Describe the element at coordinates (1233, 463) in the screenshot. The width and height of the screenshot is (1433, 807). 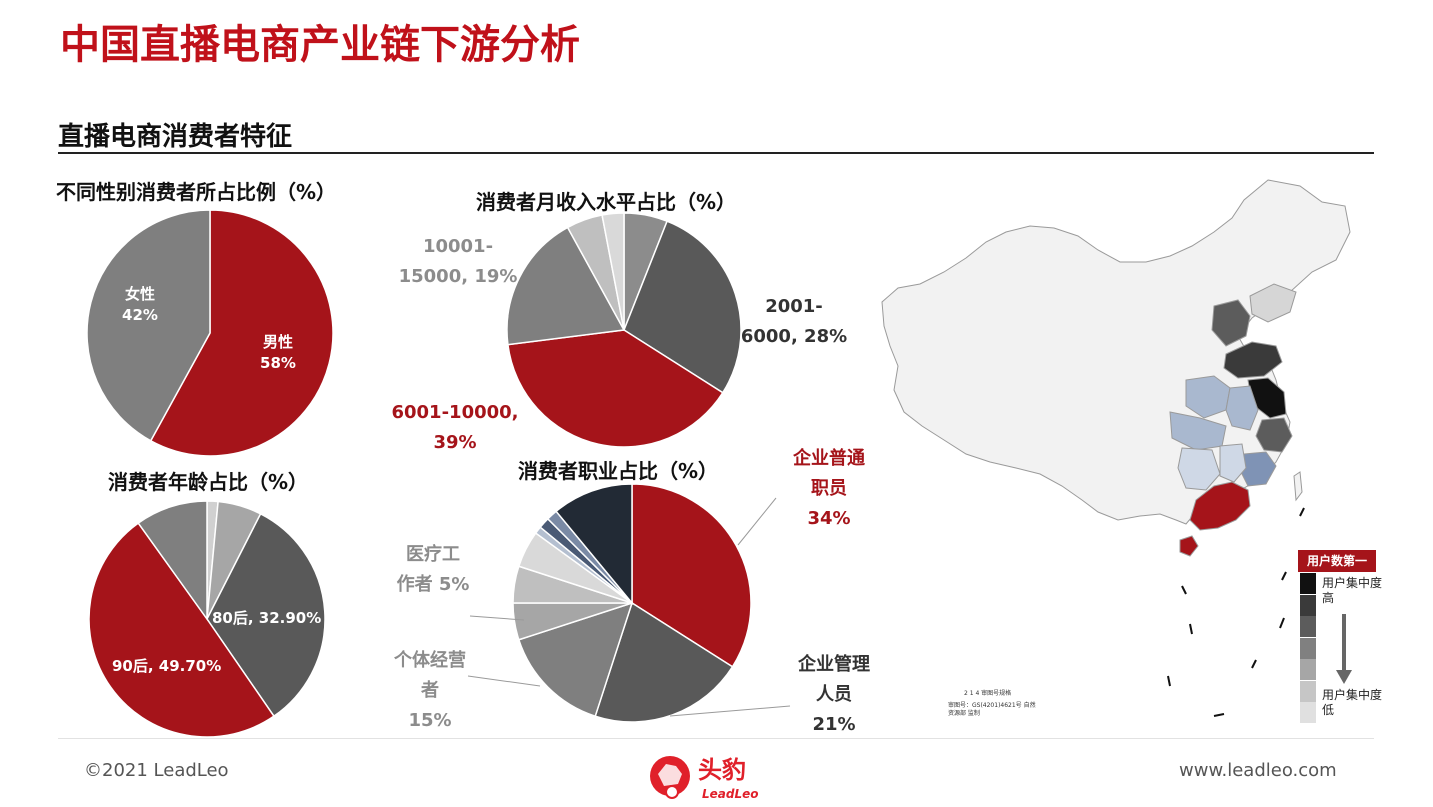
I see `region-jiangxi` at that location.